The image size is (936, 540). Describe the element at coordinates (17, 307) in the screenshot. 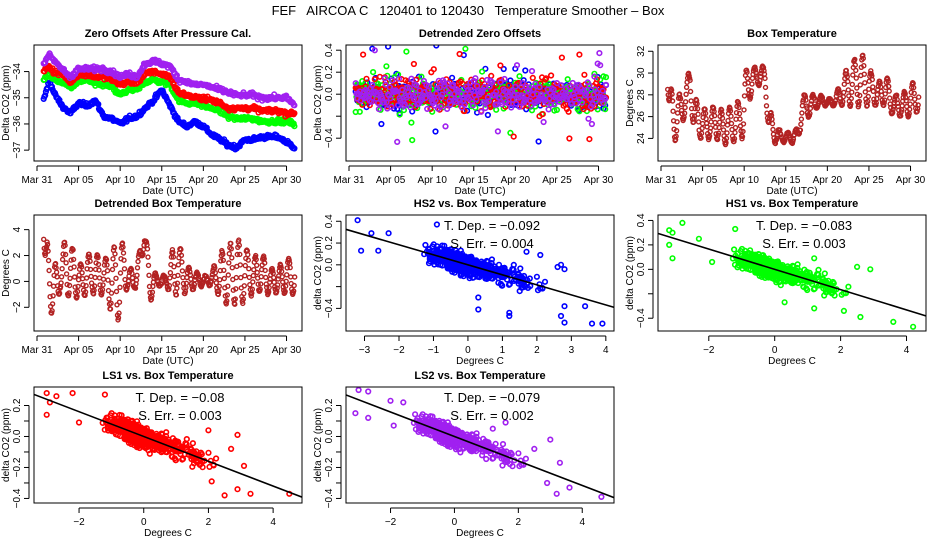

I see `y-tick-label: −2` at that location.